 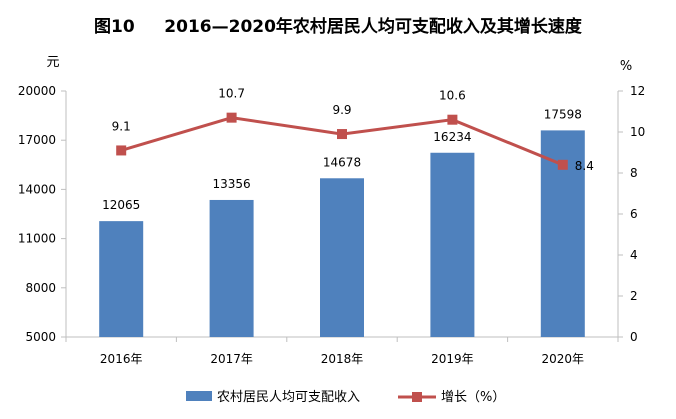 What do you see at coordinates (452, 137) in the screenshot?
I see `bar-value-label: 16234` at bounding box center [452, 137].